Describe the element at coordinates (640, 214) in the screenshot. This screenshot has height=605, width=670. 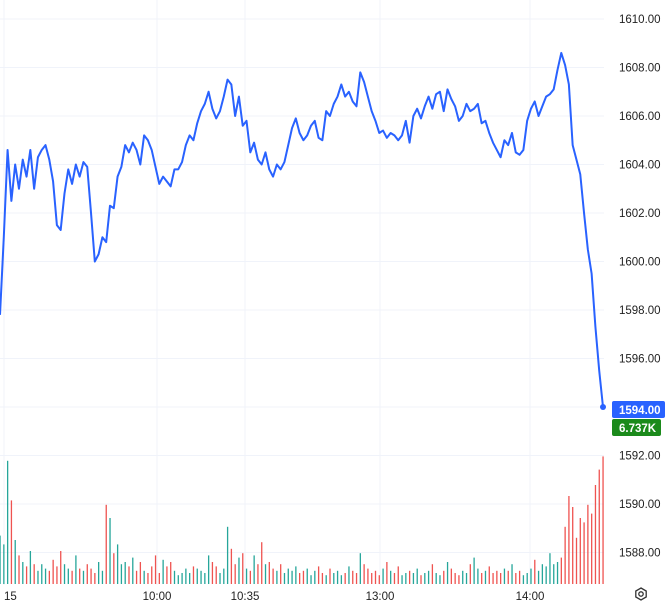
I see `y-tick-label: 1602.00` at that location.